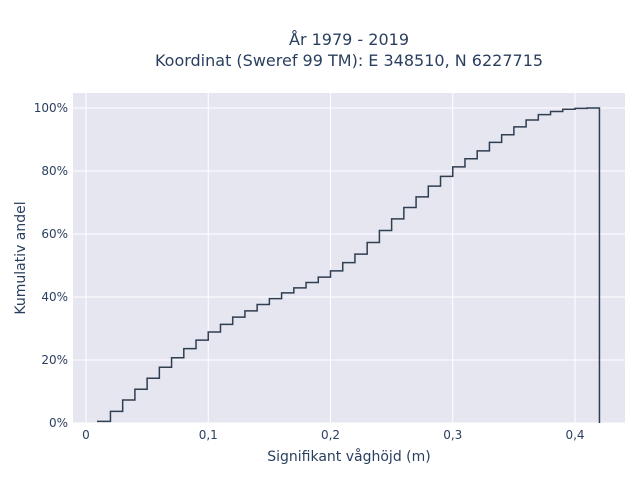 This screenshot has width=640, height=480. Describe the element at coordinates (86, 435) in the screenshot. I see `x-tick-label: 0` at that location.